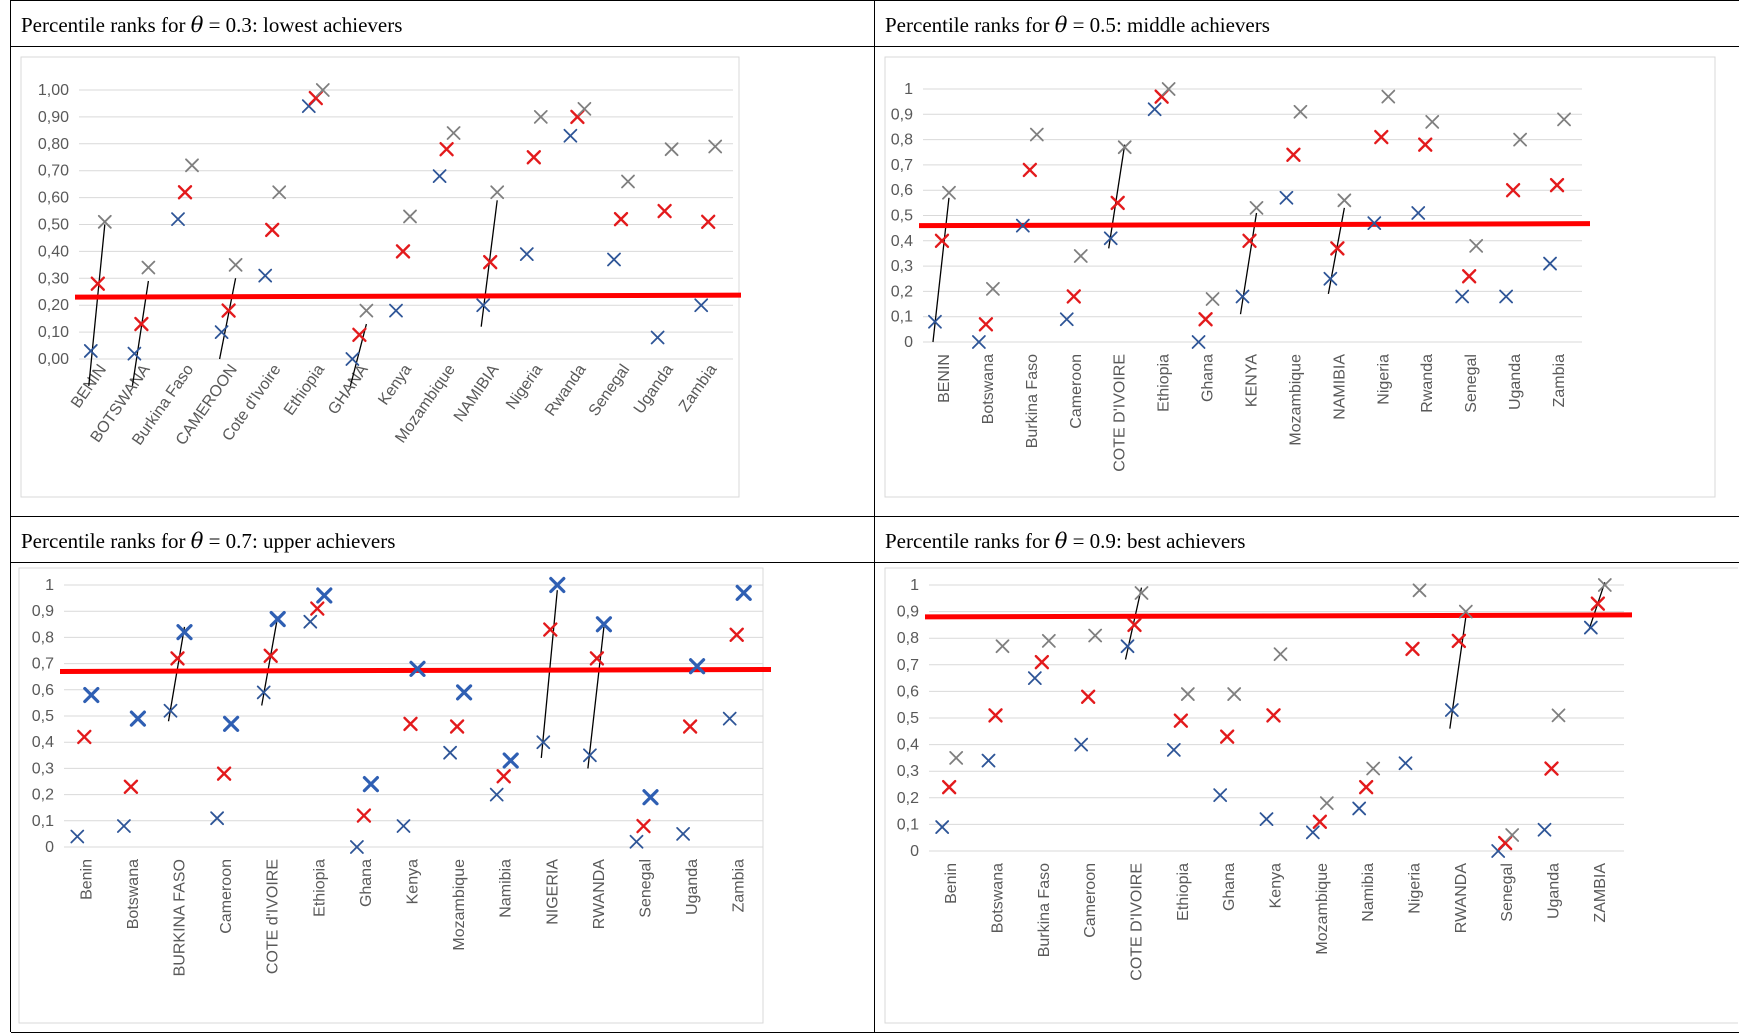 The height and width of the screenshot is (1033, 1739). What do you see at coordinates (1339, 387) in the screenshot?
I see `x-tick-label: NAMIBIA` at bounding box center [1339, 387].